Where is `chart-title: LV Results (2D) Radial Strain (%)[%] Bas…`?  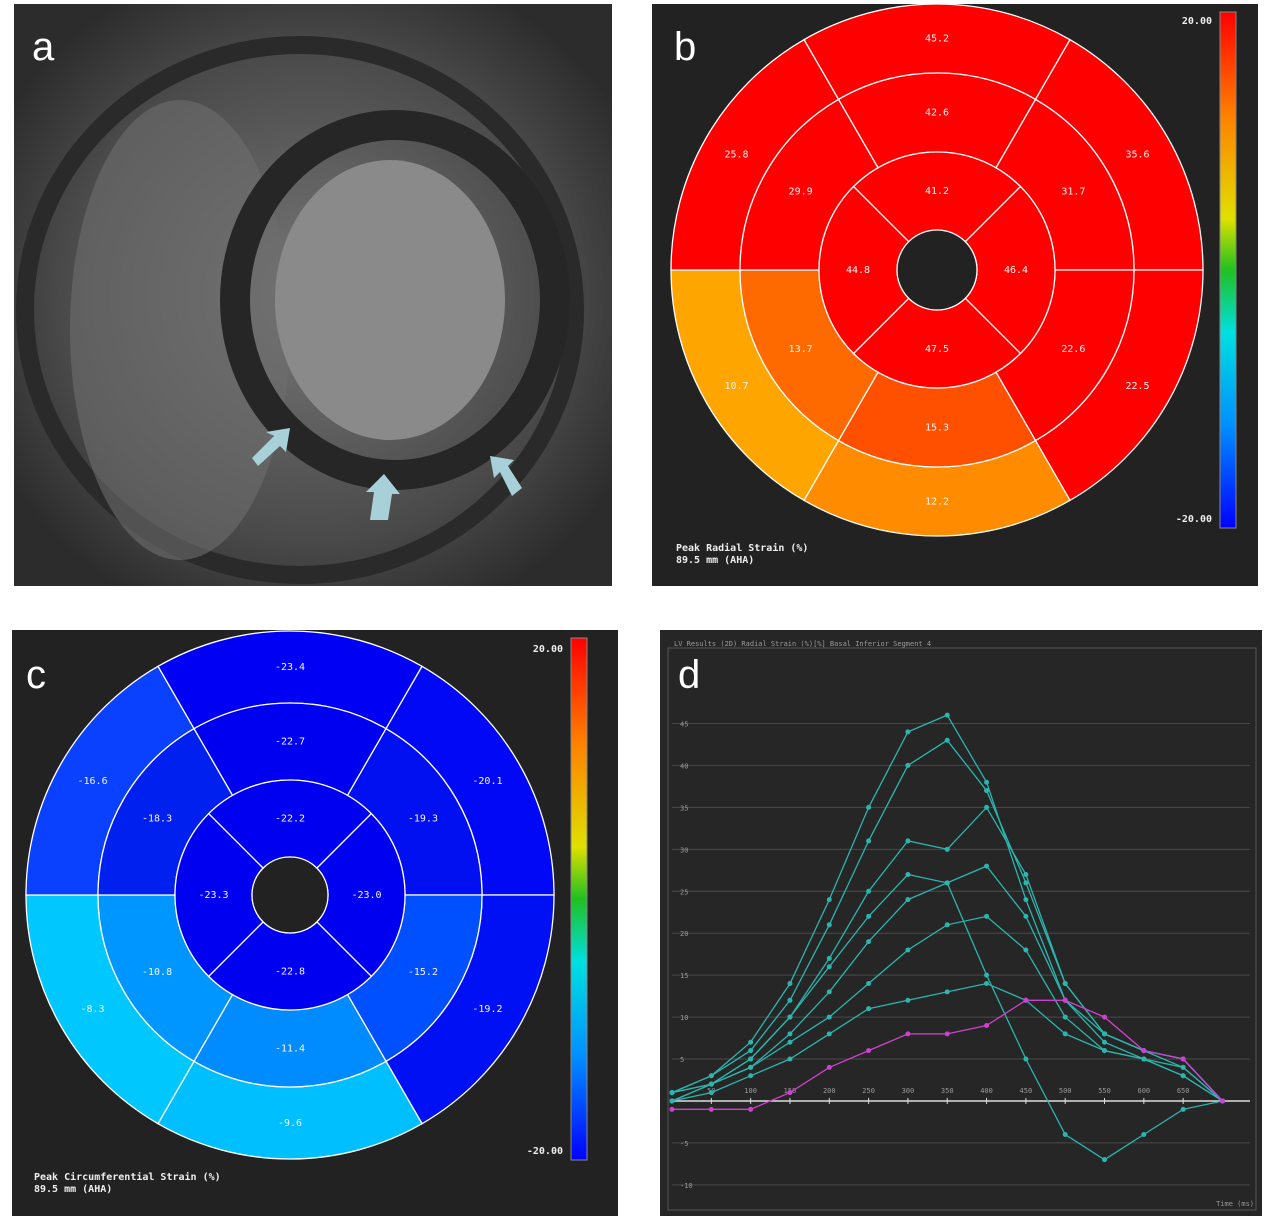 chart-title: LV Results (2D) Radial Strain (%)[%] Bas… is located at coordinates (802, 644).